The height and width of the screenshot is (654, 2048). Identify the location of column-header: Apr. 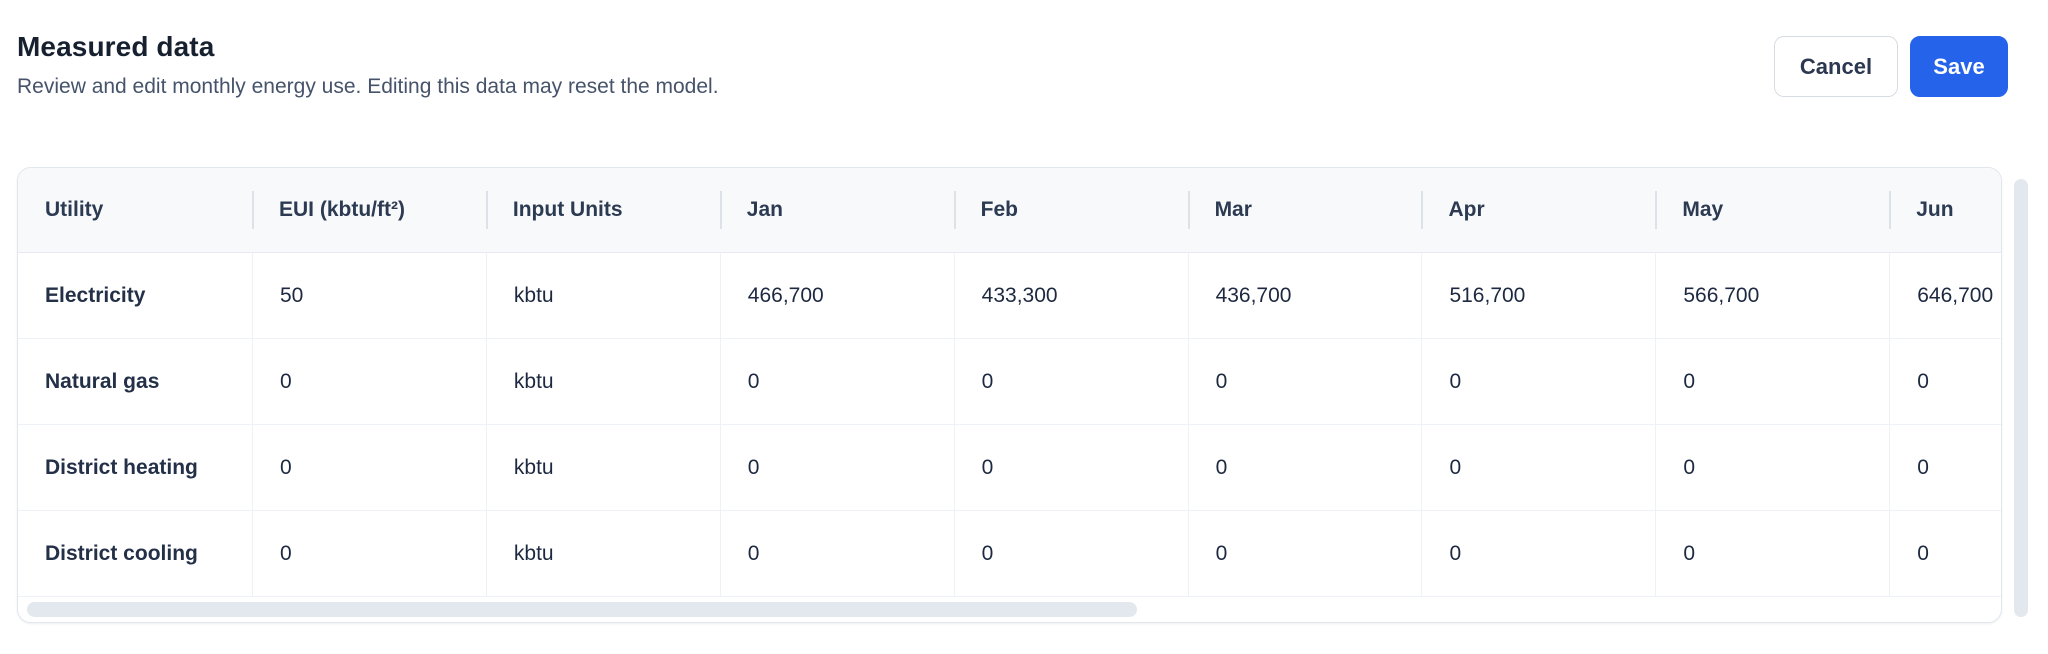
(1538, 210).